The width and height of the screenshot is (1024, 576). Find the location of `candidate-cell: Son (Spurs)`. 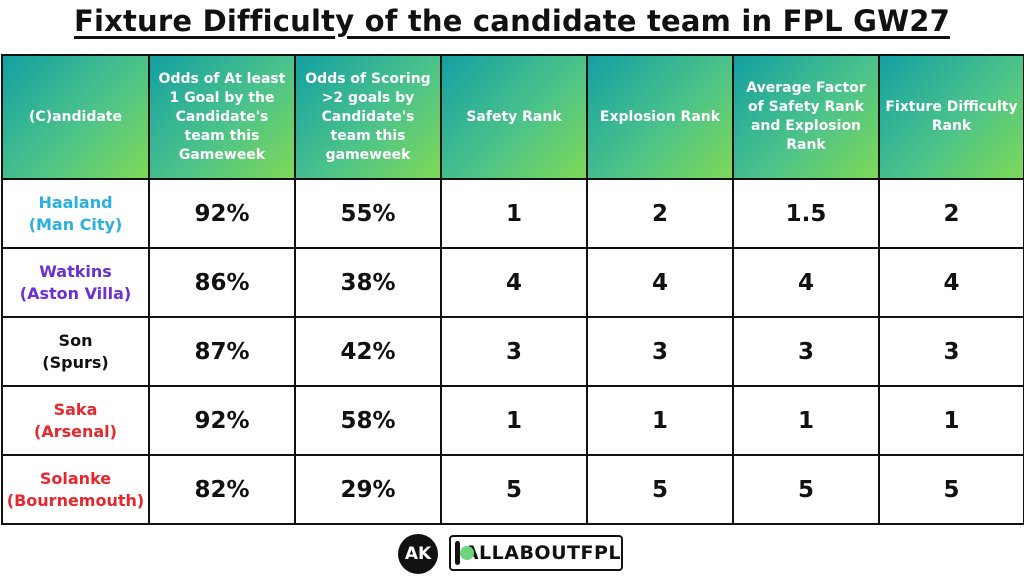

candidate-cell: Son (Spurs) is located at coordinates (75, 351).